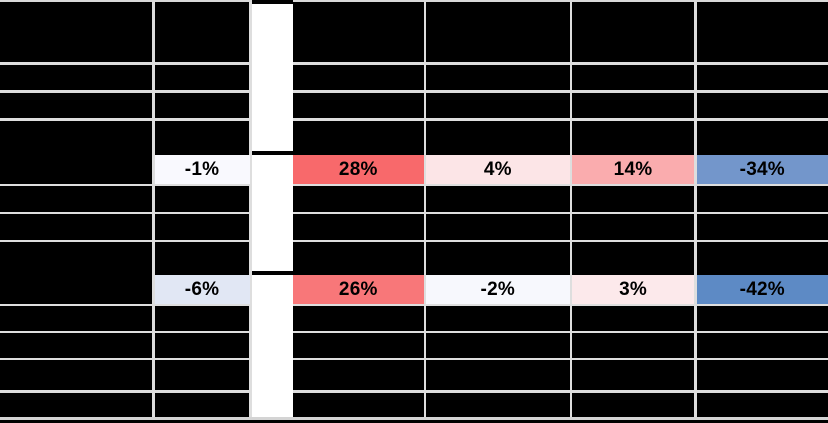 The image size is (828, 423). What do you see at coordinates (202, 289) in the screenshot?
I see `value-cell-r2-c2: -6%` at bounding box center [202, 289].